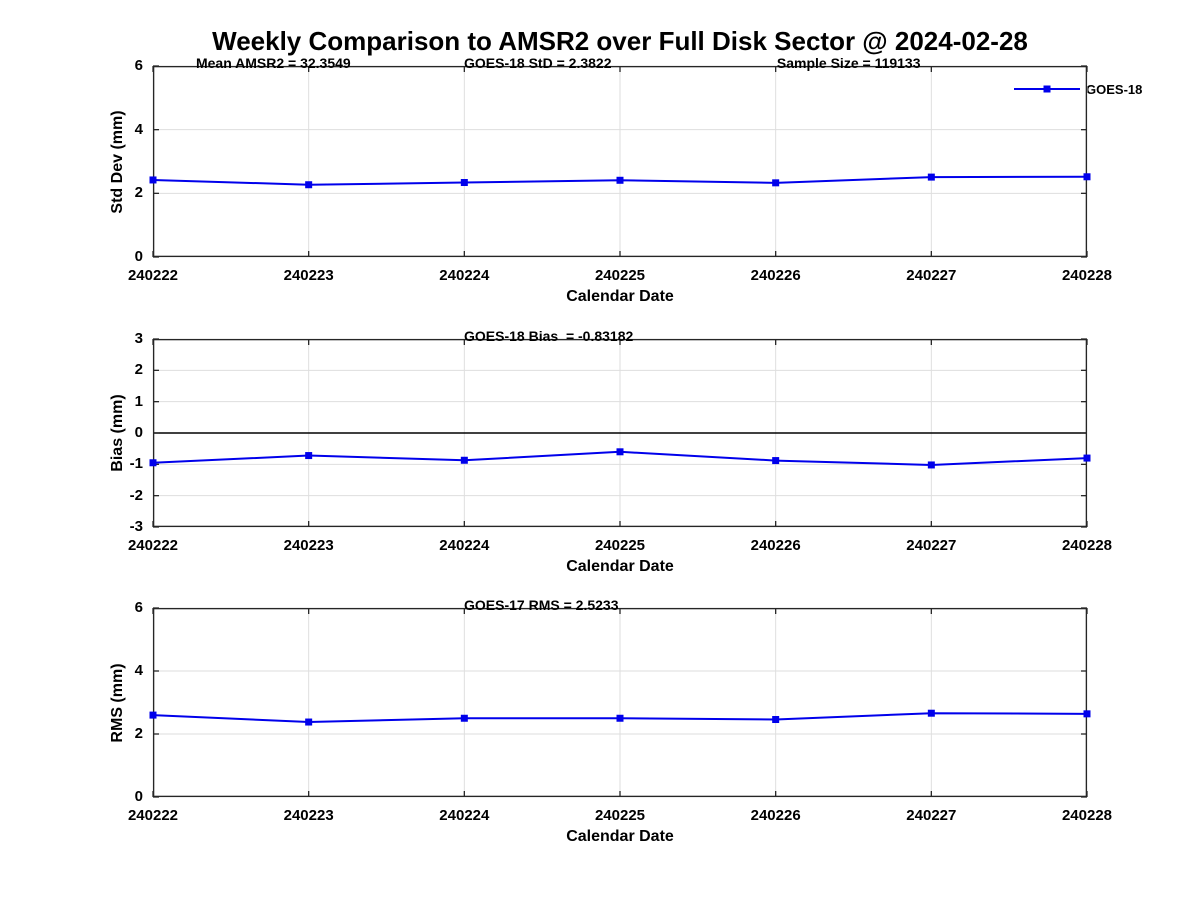 Image resolution: width=1200 pixels, height=900 pixels. What do you see at coordinates (136, 495) in the screenshot?
I see `y-tick-label: -2` at bounding box center [136, 495].